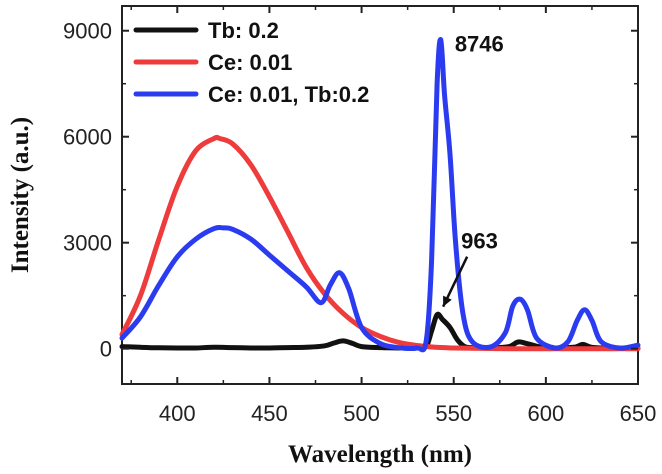 Image resolution: width=662 pixels, height=474 pixels. Describe the element at coordinates (288, 94) in the screenshot. I see `legend-label-ce-0-01-tb-0-2: Ce: 0.01, Tb:0.2` at that location.